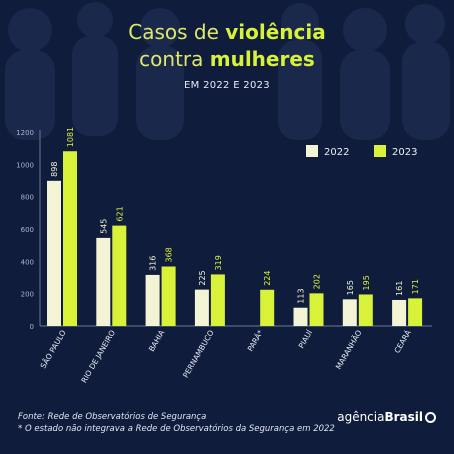 Image resolution: width=454 pixels, height=454 pixels. Describe the element at coordinates (402, 341) in the screenshot. I see `x-tick-label: CEARÁ` at that location.